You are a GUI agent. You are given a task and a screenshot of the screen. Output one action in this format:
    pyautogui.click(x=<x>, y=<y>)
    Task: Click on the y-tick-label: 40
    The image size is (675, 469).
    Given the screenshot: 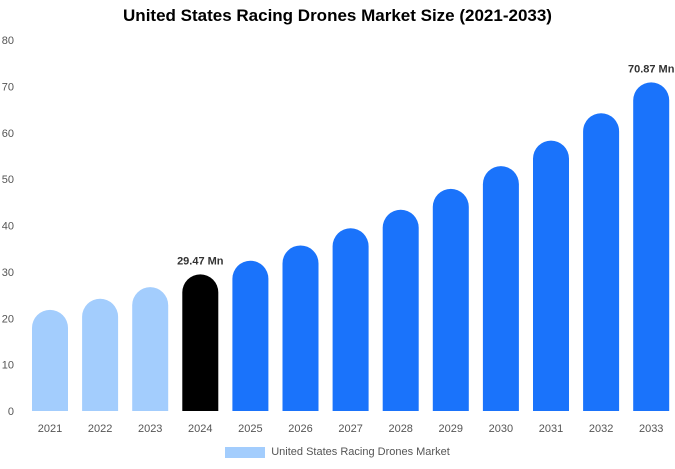 What is the action you would take?
    pyautogui.click(x=8, y=227)
    